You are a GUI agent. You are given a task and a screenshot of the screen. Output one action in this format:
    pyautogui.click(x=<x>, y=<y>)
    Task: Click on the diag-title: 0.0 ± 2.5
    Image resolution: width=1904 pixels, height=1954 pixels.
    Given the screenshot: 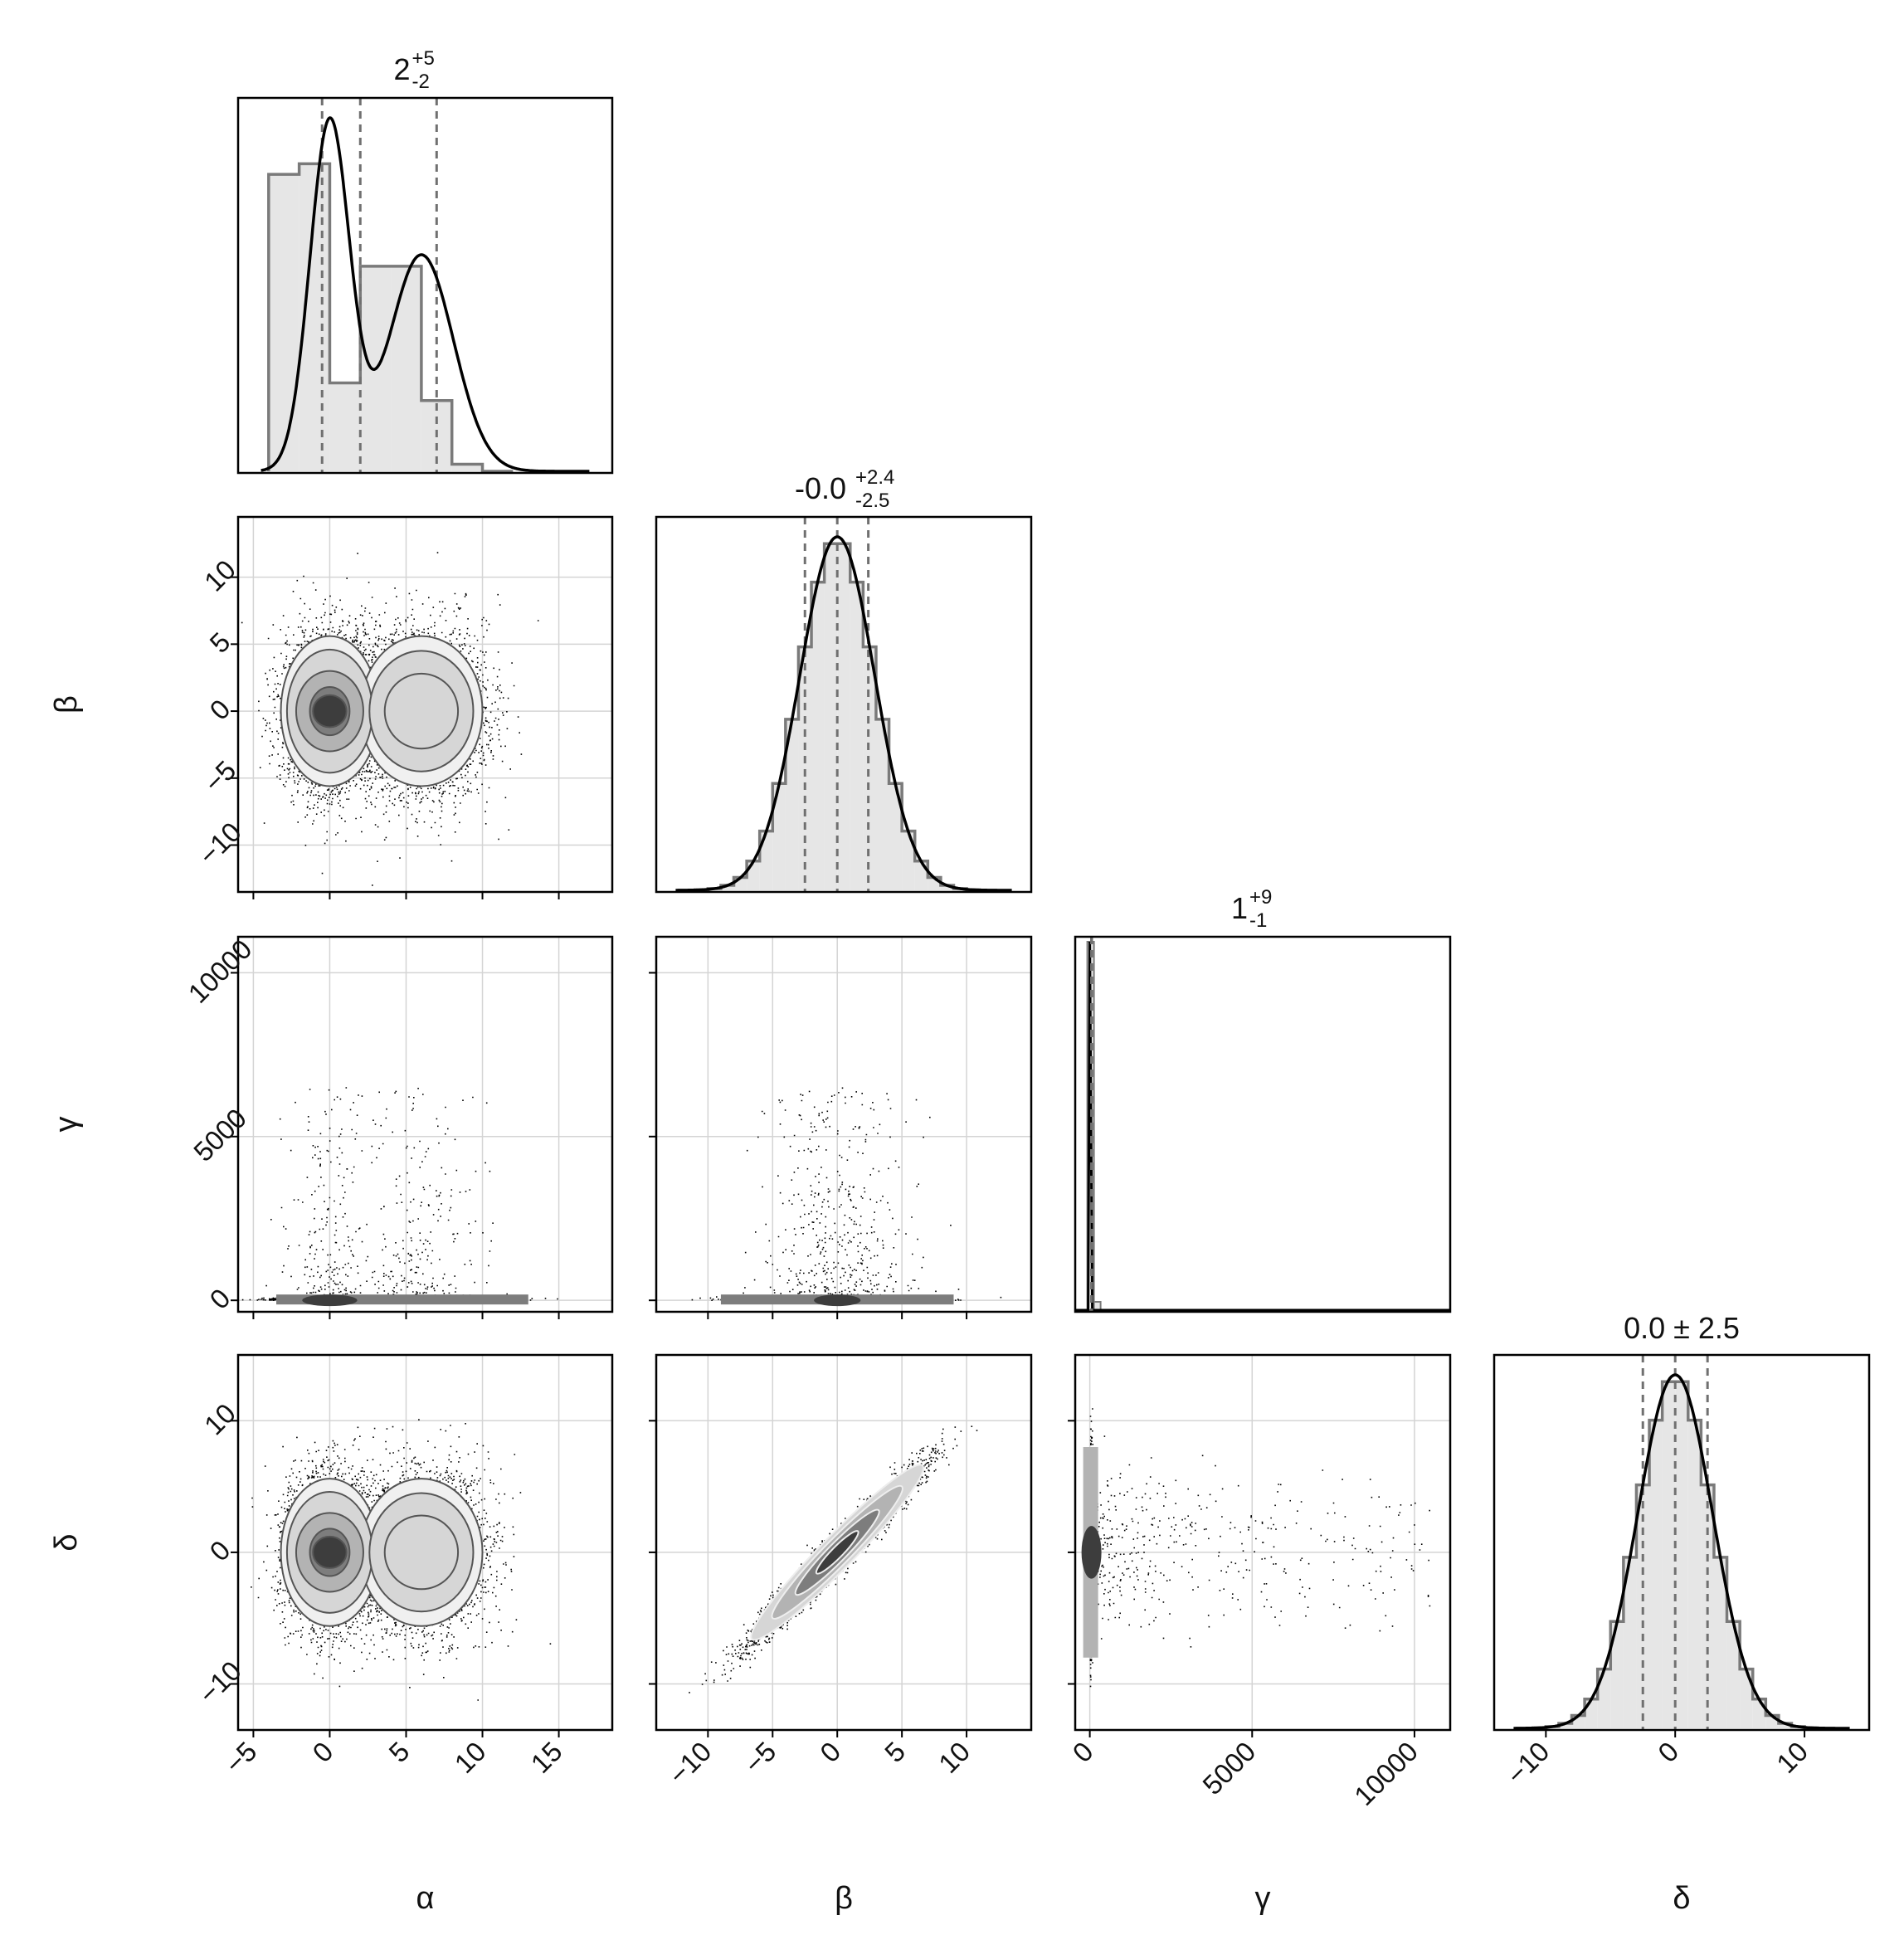 What is the action you would take?
    pyautogui.click(x=1682, y=1328)
    